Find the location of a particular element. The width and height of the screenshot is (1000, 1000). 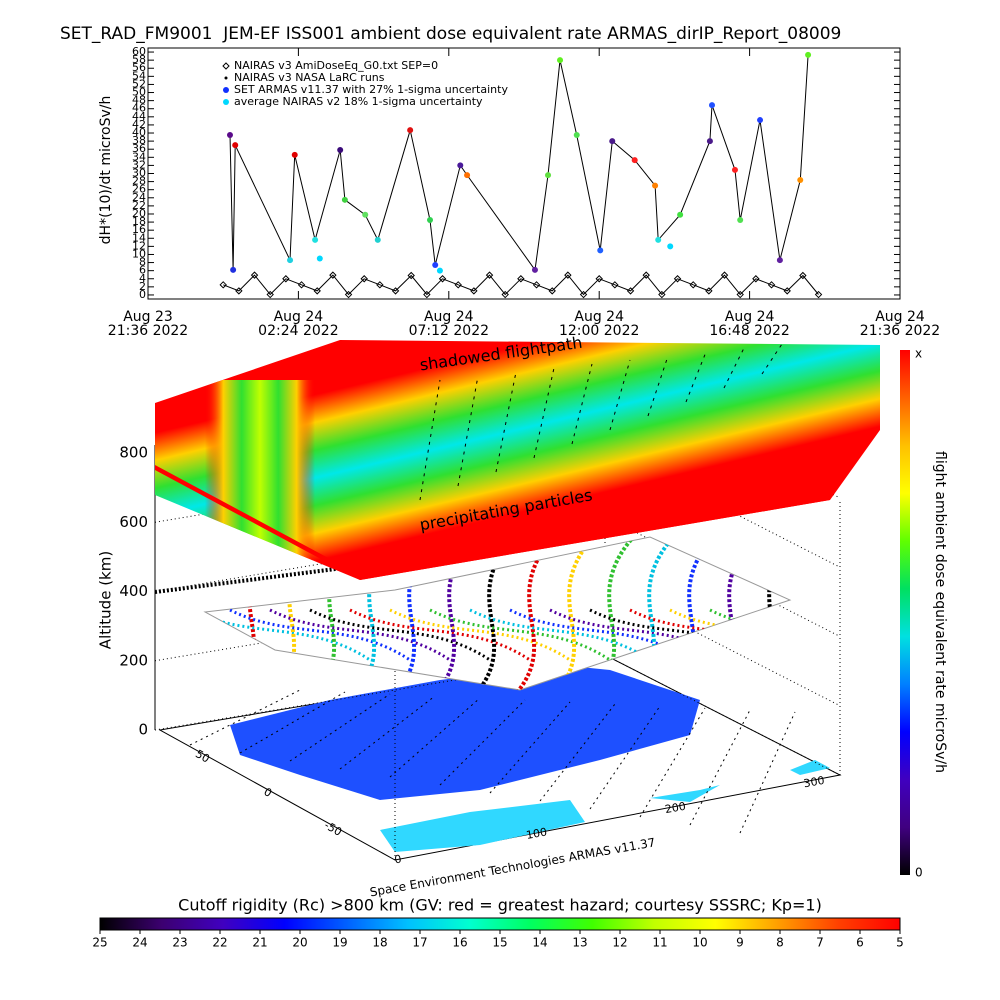

legend-label: NAIRAS v3 AmiDoseEq_G0.txt SEP=0 is located at coordinates (336, 65).